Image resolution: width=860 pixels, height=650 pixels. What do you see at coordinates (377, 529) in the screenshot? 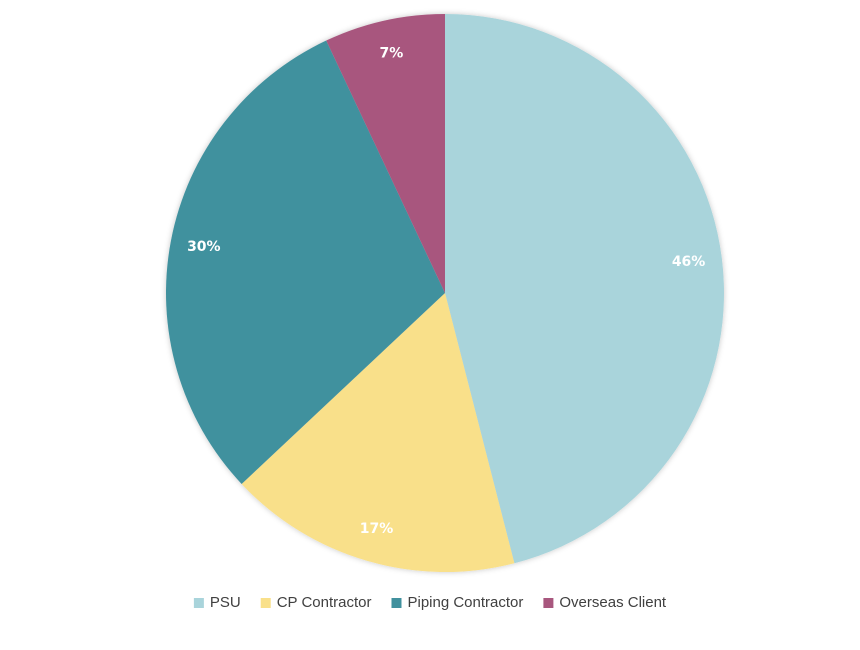
I see `data-label-cp-contractor: 17%` at bounding box center [377, 529].